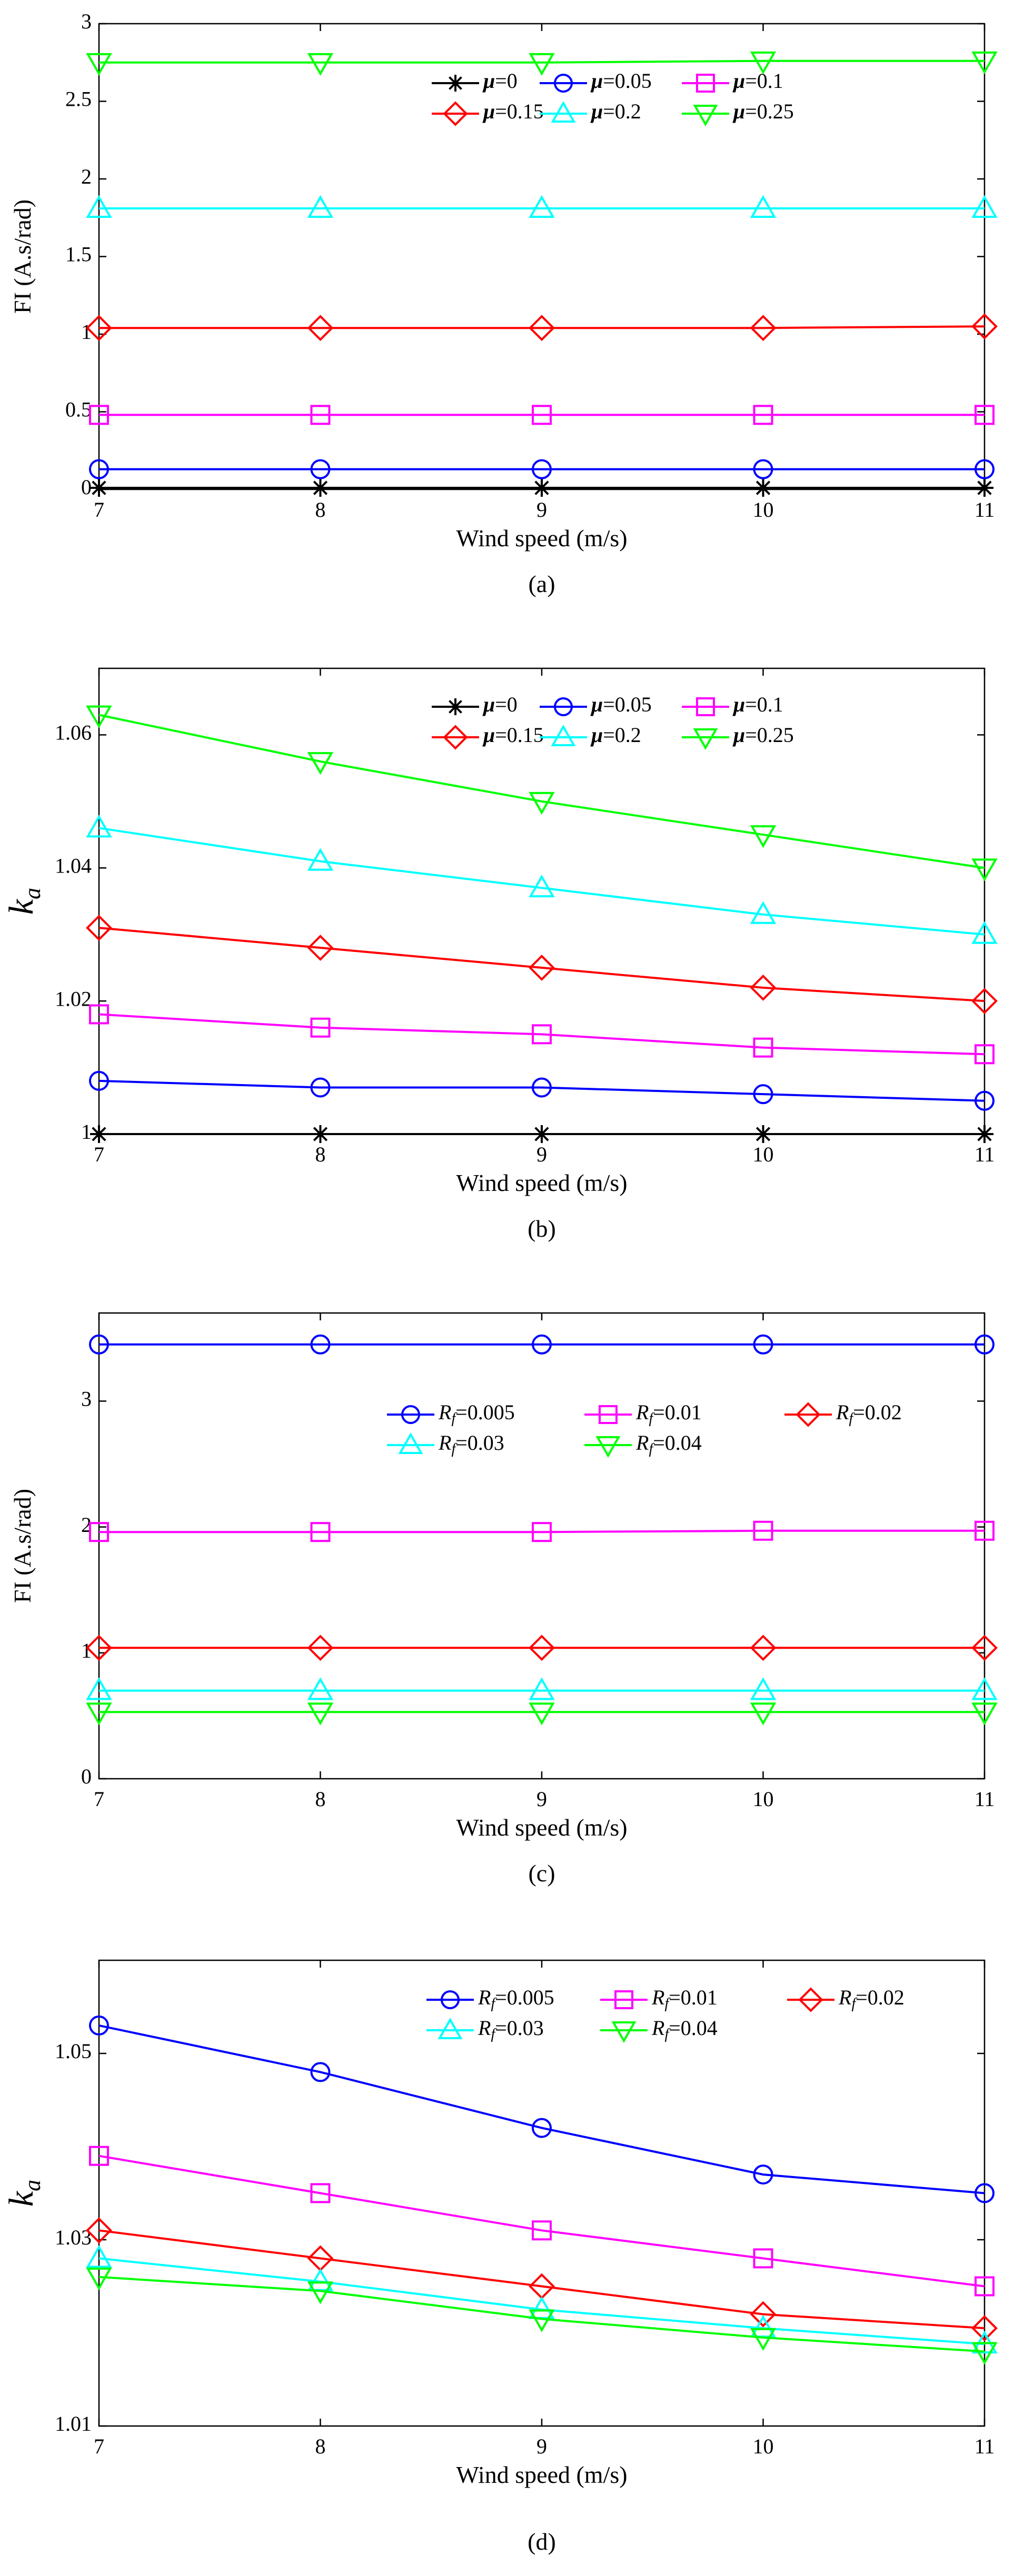  Describe the element at coordinates (22, 1546) in the screenshot. I see `y-axis-label: FI (A.s/rad)` at that location.